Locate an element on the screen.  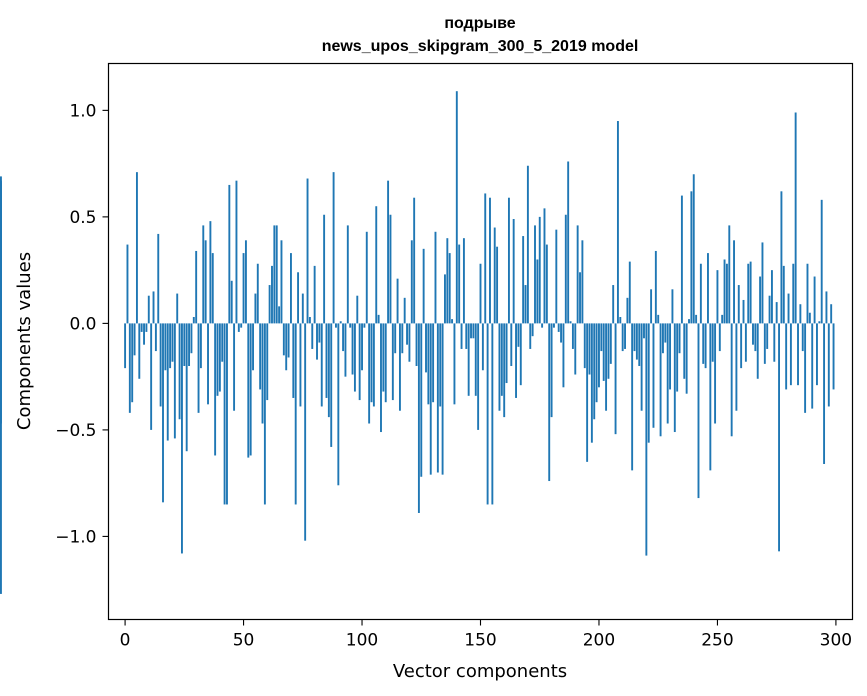
x-tick-label: 200 is located at coordinates (599, 641).